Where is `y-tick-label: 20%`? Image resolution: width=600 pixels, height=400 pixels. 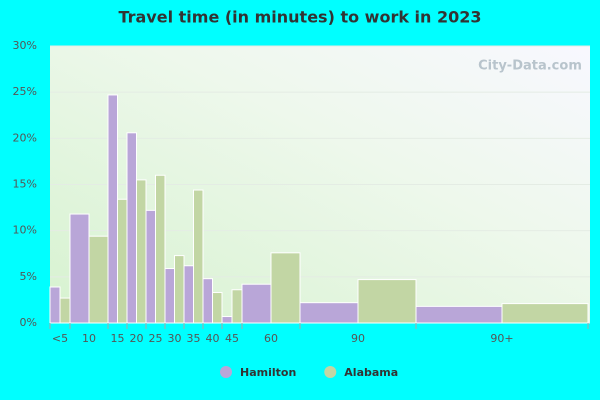 y-tick-label: 20% is located at coordinates (25, 137).